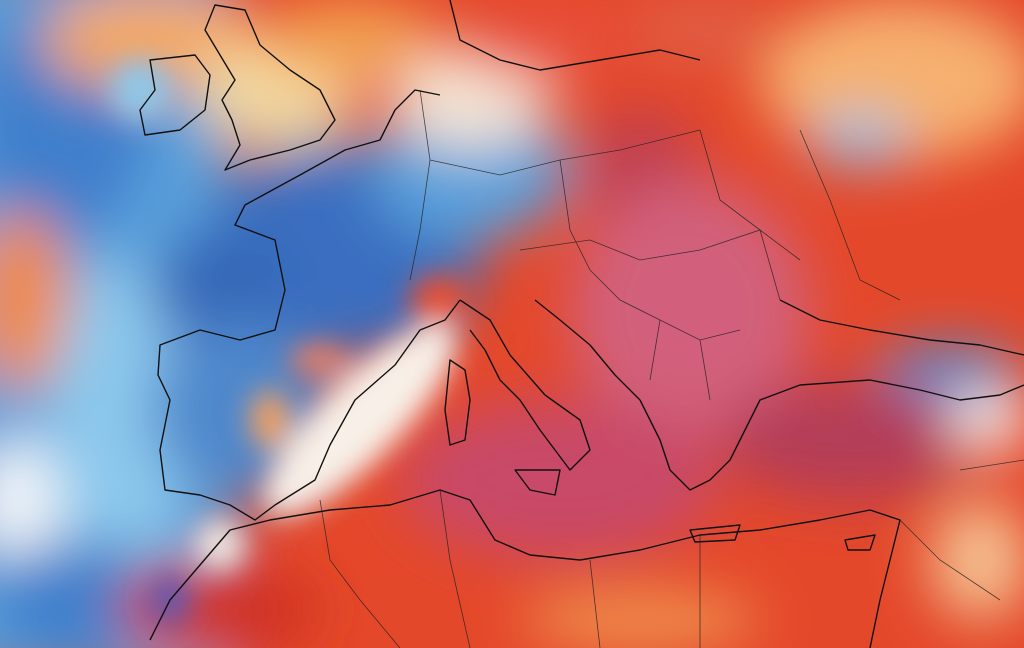 The height and width of the screenshot is (648, 1024). What do you see at coordinates (550, 385) in the screenshot?
I see `italy` at bounding box center [550, 385].